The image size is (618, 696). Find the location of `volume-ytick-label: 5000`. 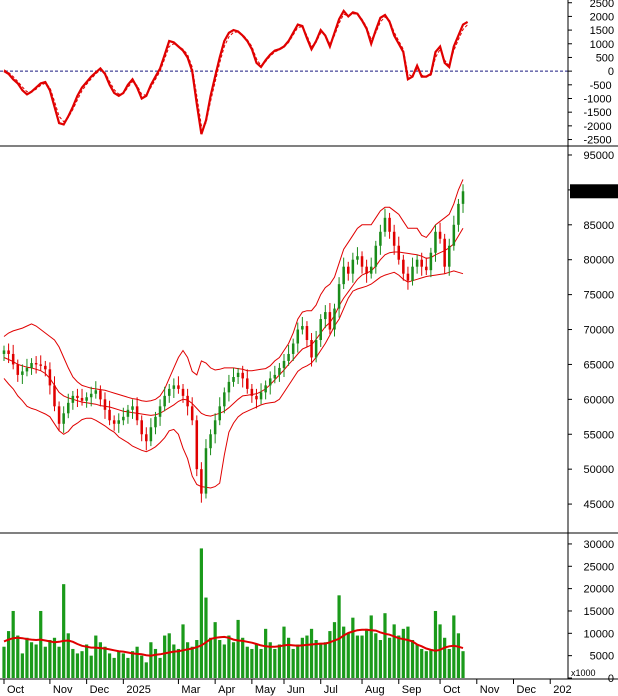

volume-ytick-label: 5000 is located at coordinates (602, 657).